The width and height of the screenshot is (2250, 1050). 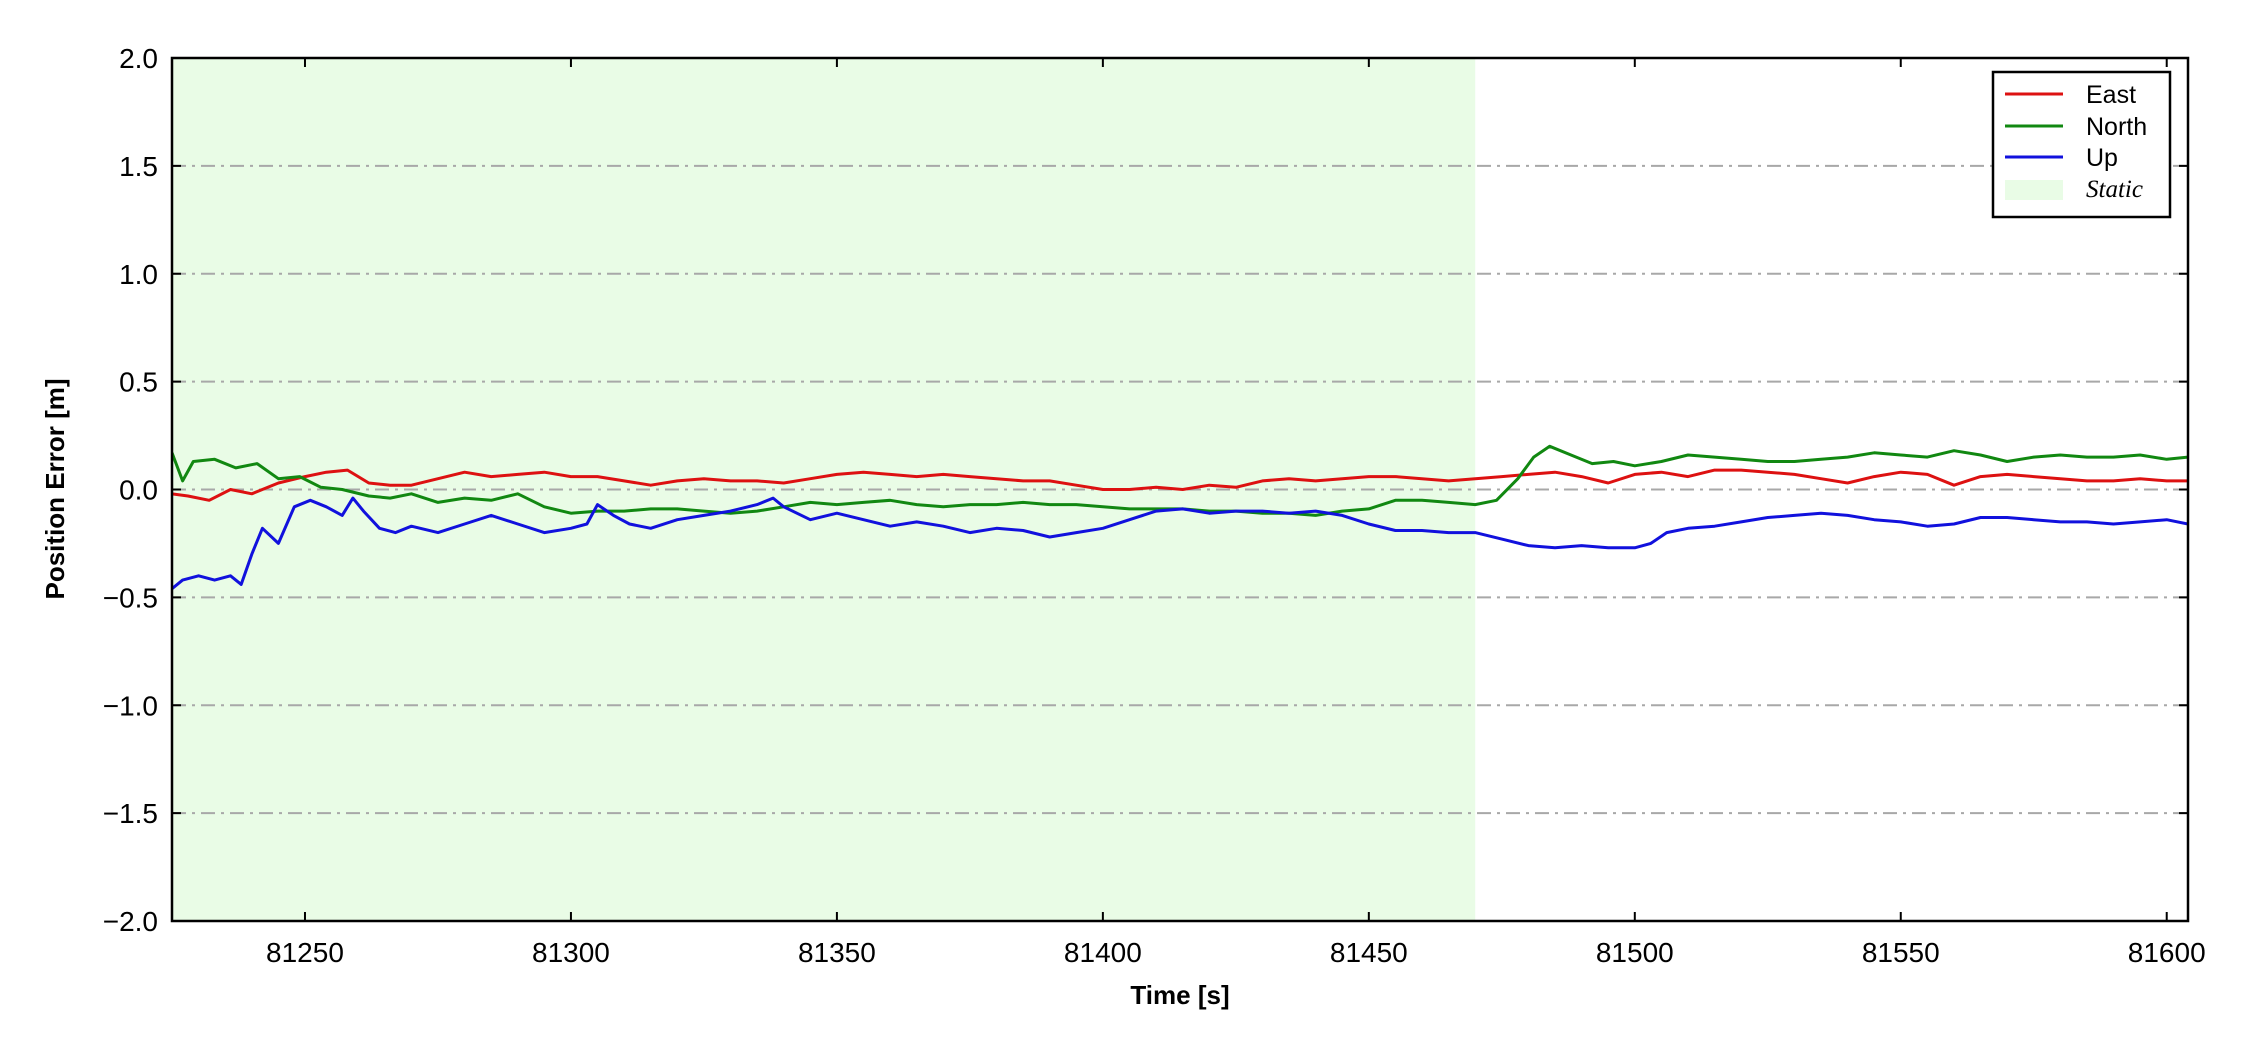 I want to click on y-tick-label: 0.0, so click(x=138, y=490).